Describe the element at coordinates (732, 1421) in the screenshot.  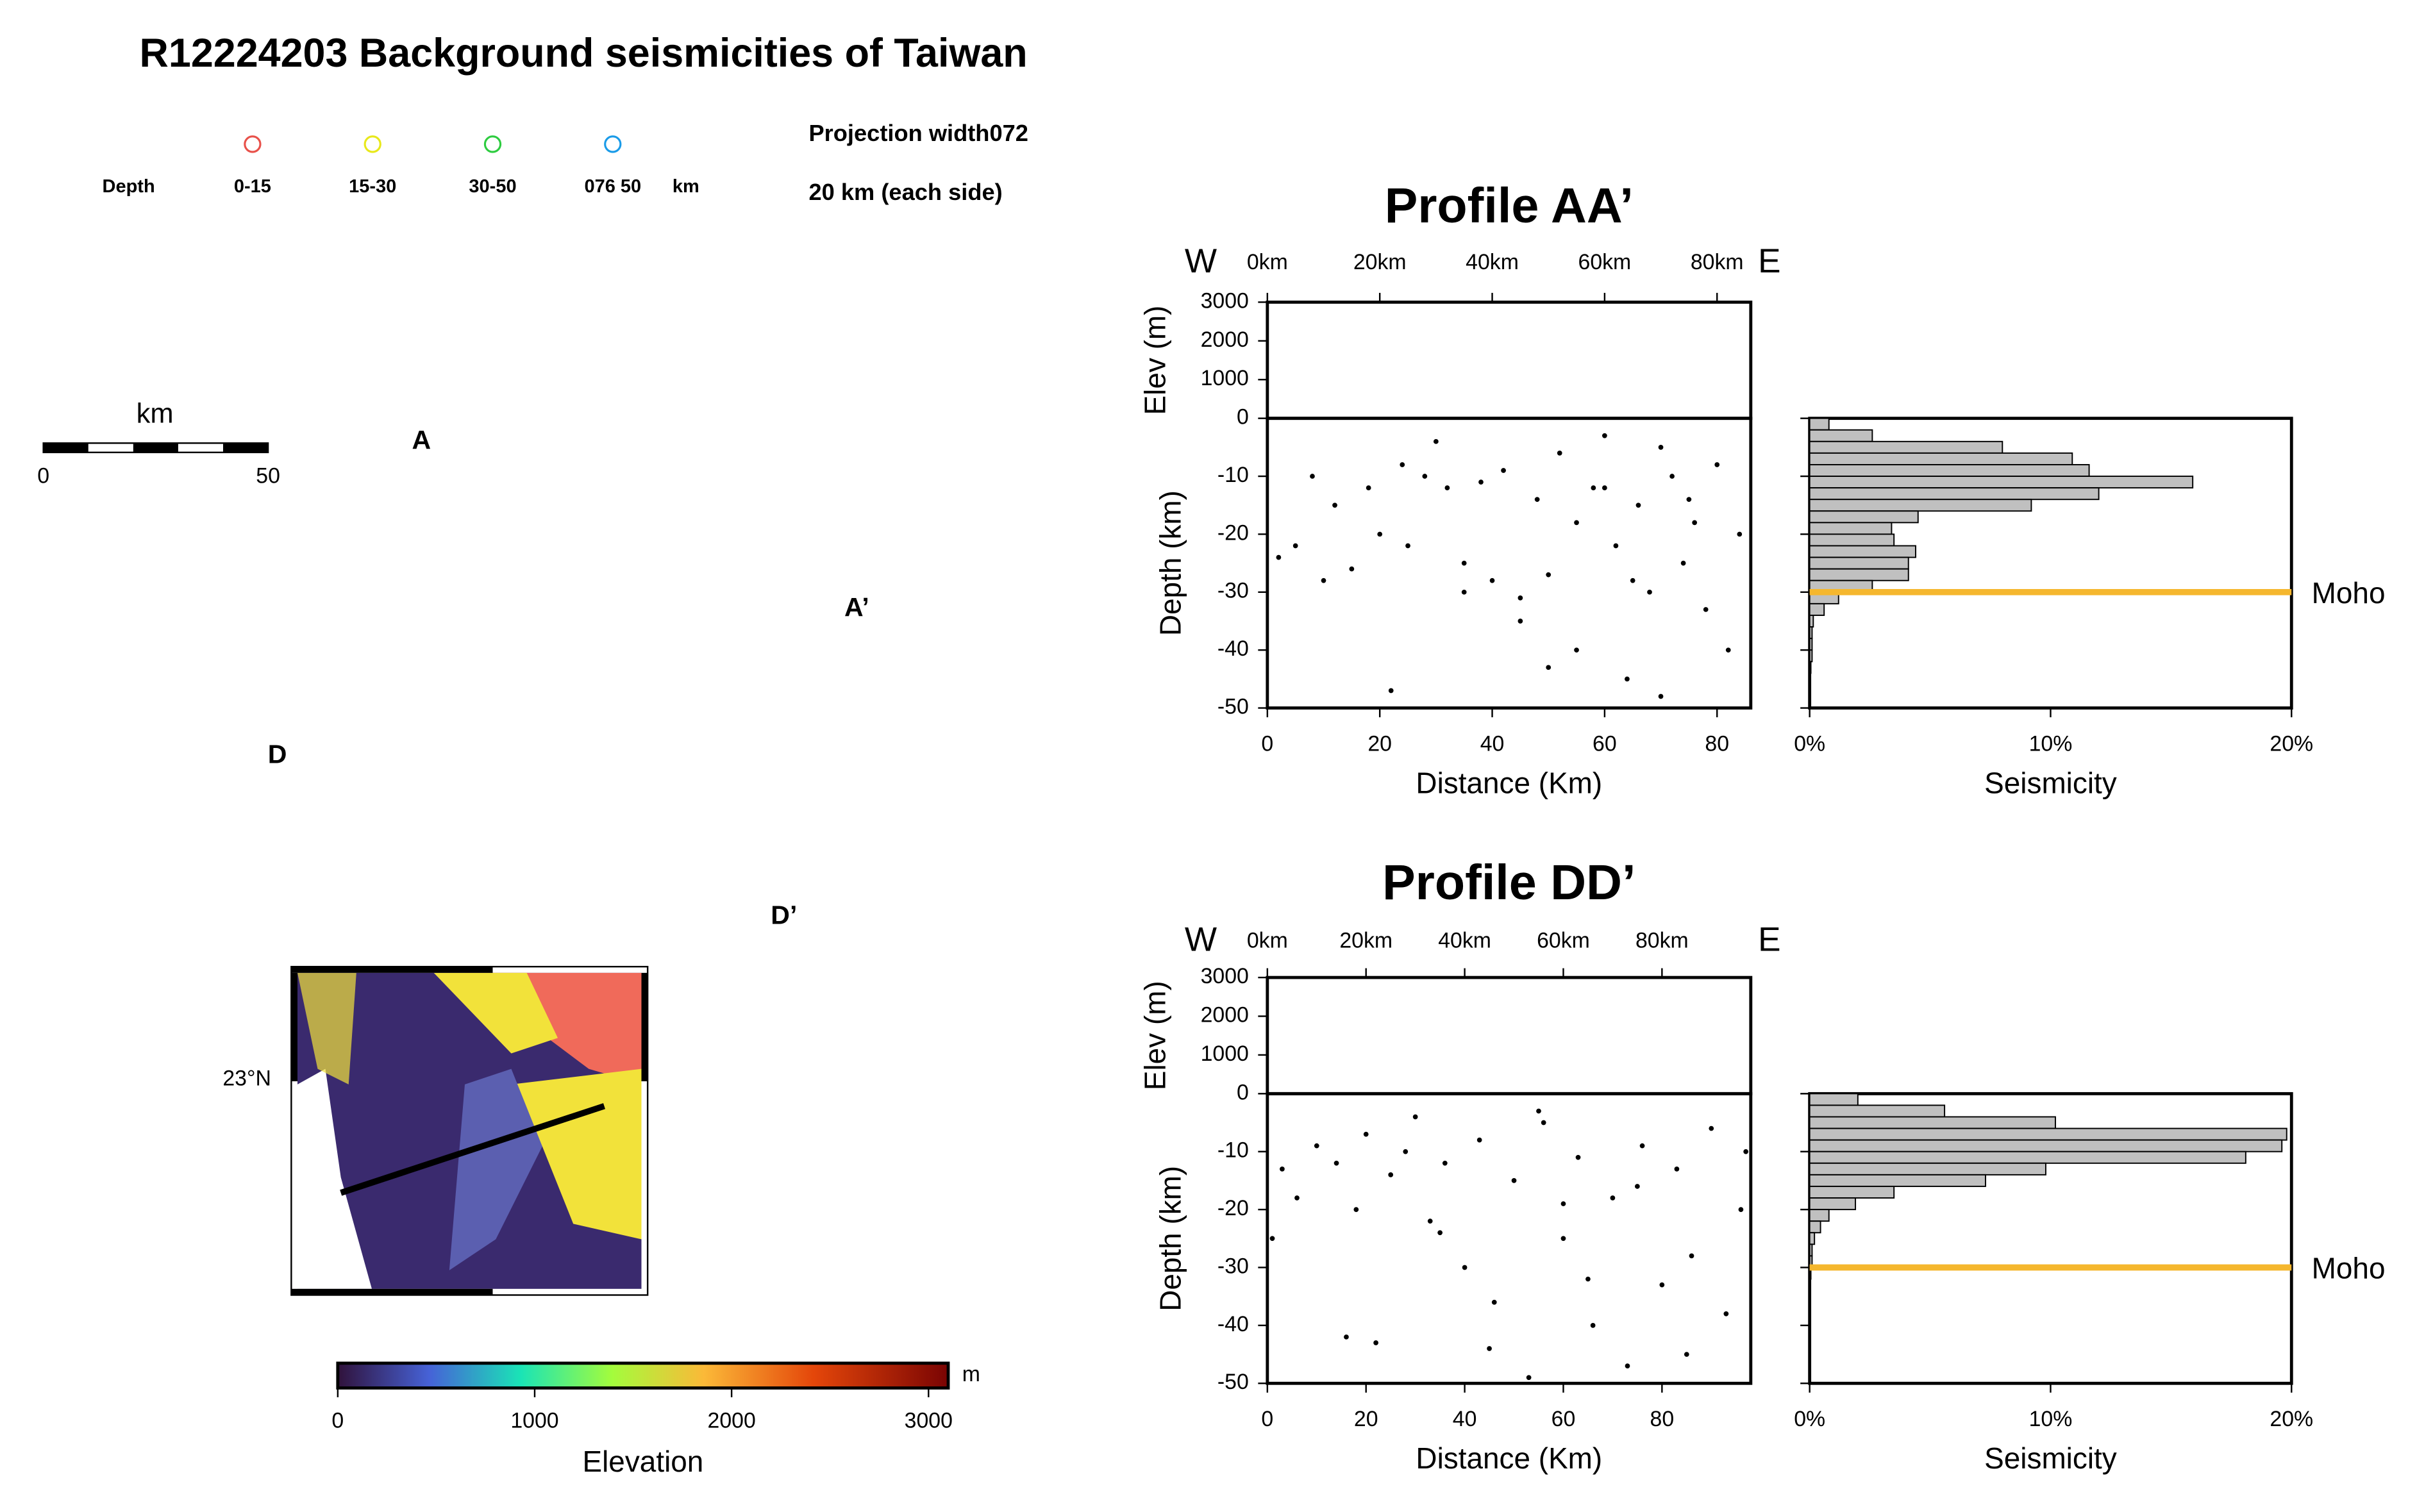
I see `colorbar-tick-label: 2000` at that location.